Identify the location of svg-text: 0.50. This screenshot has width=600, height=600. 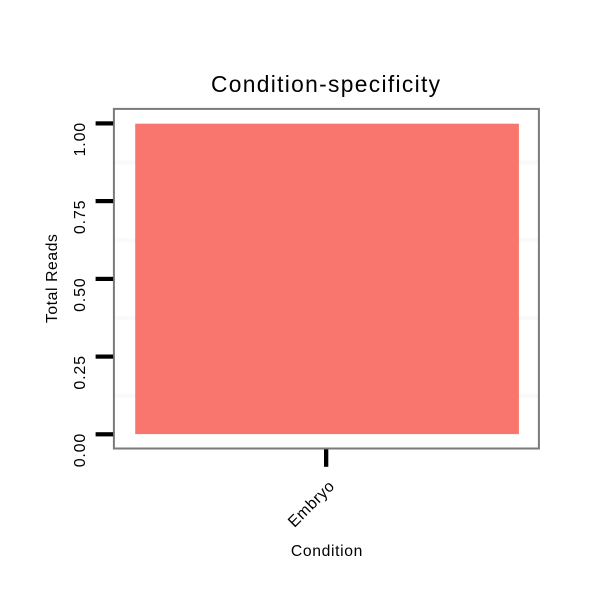
(80, 295).